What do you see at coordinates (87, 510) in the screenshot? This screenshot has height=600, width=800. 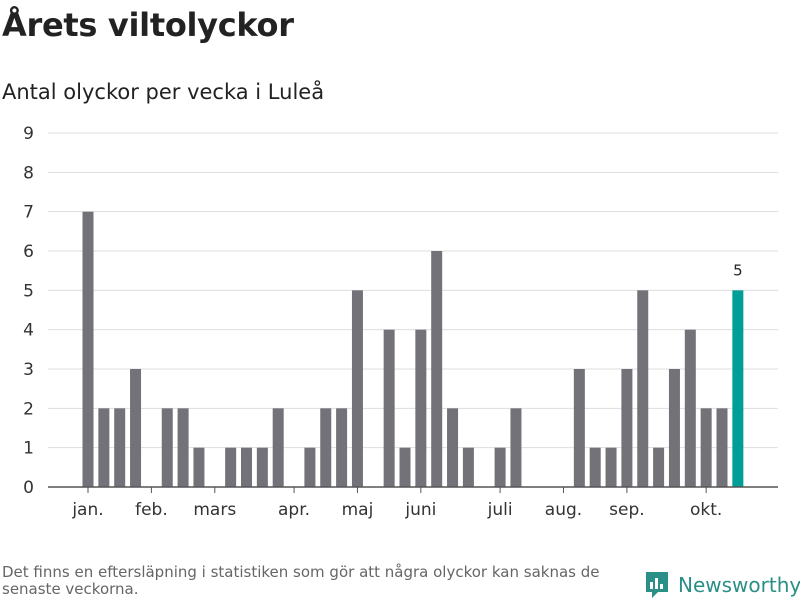 I see `x-tick-label: jan.` at bounding box center [87, 510].